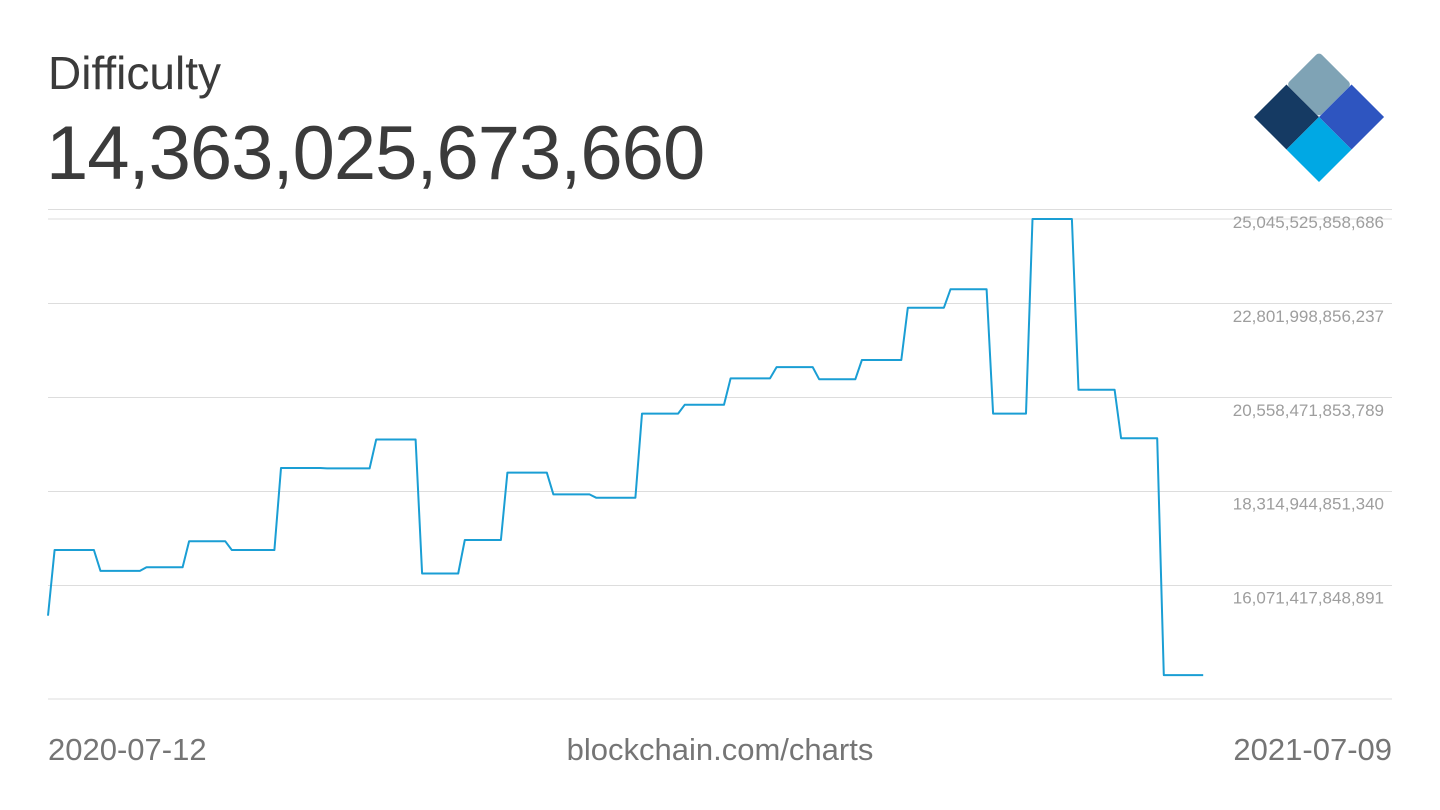  What do you see at coordinates (1308, 316) in the screenshot?
I see `y-tick-label: 22,801,998,856,237` at bounding box center [1308, 316].